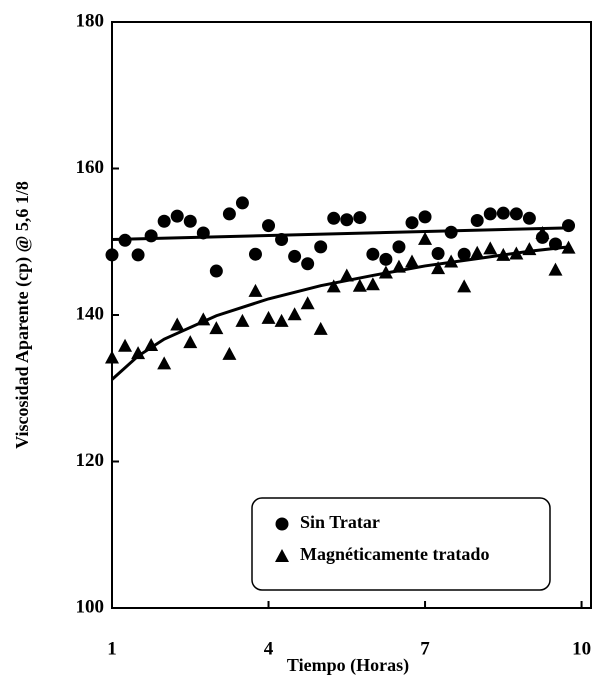 This screenshot has width=593, height=681. What do you see at coordinates (425, 648) in the screenshot?
I see `x-tick-label: 7` at bounding box center [425, 648].